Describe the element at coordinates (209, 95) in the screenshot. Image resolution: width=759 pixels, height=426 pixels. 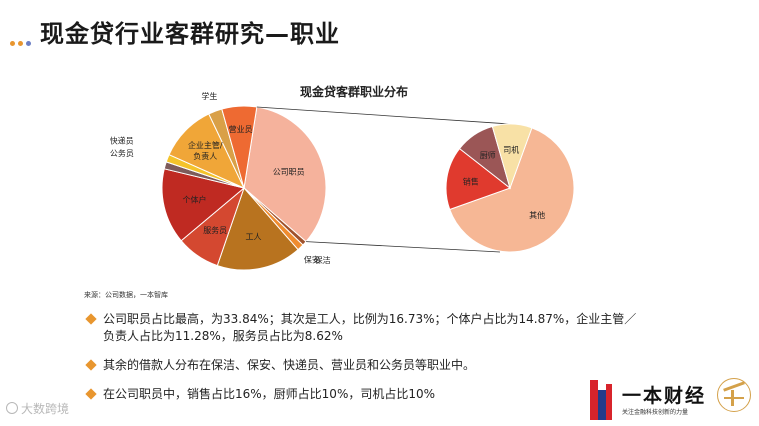
I see `pie1-label-9: 学生` at that location.